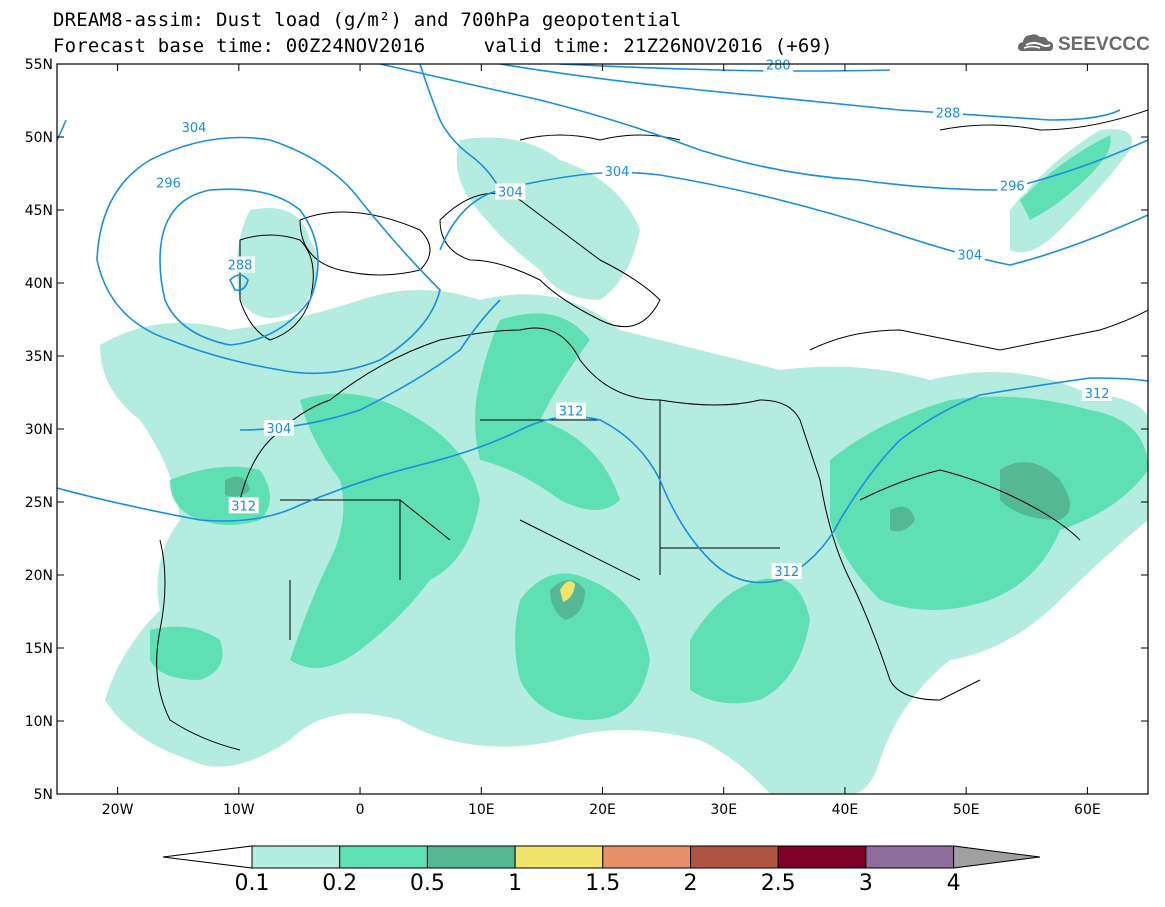  Describe the element at coordinates (39, 65) in the screenshot. I see `lat-label: 55N` at that location.